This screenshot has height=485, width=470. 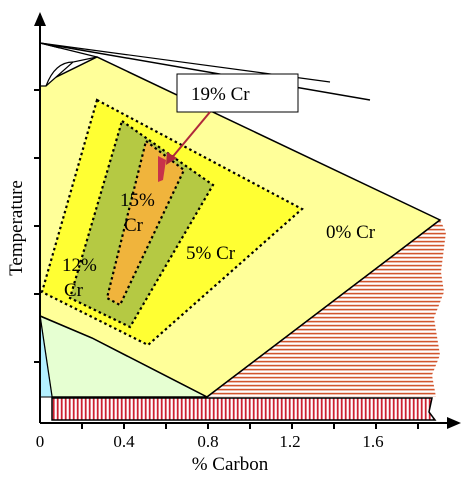 I want to click on x-tick-label: 1.2, so click(x=289, y=441).